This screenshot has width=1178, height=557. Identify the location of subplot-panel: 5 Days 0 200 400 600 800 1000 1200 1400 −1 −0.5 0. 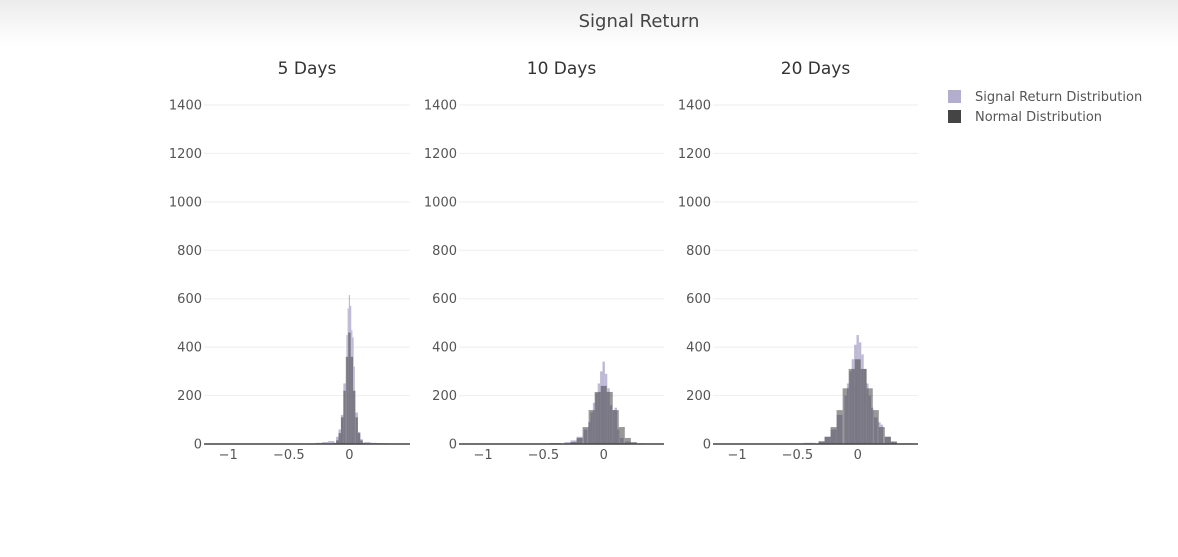
(289, 261).